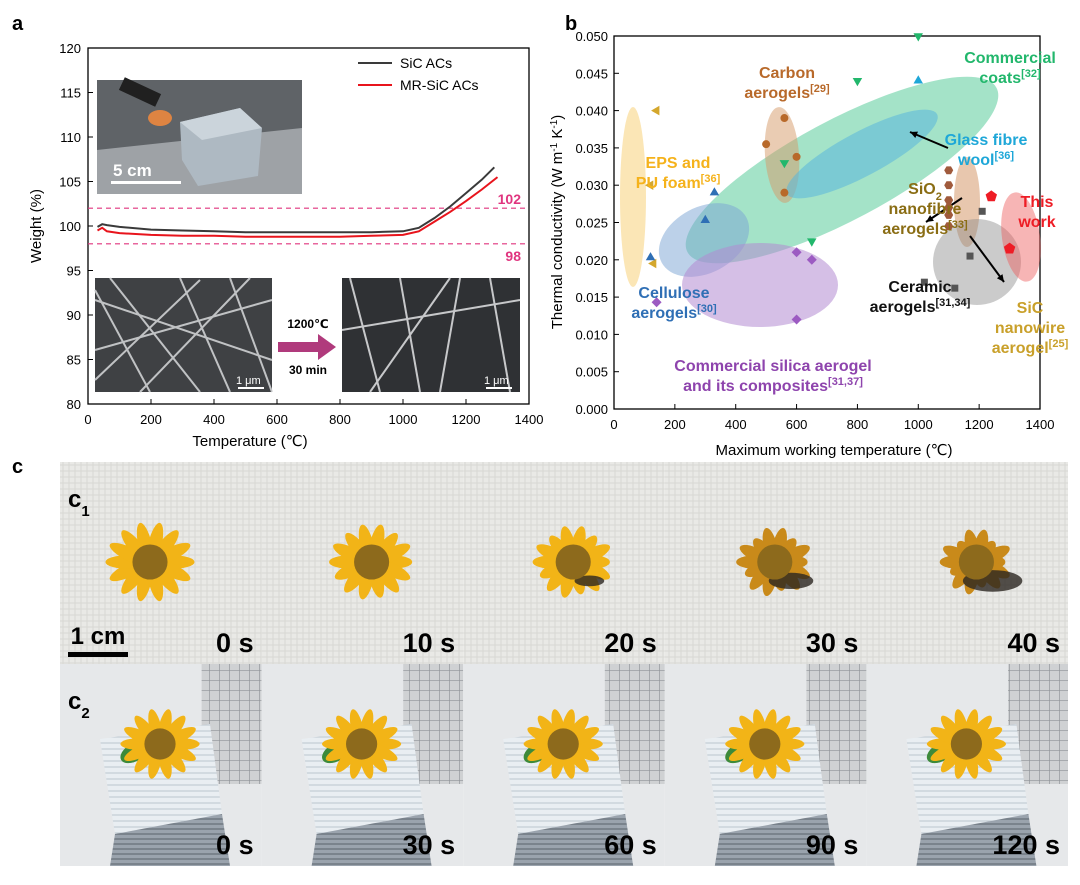  Describe the element at coordinates (235, 643) in the screenshot. I see `time-label: 0 s` at that location.